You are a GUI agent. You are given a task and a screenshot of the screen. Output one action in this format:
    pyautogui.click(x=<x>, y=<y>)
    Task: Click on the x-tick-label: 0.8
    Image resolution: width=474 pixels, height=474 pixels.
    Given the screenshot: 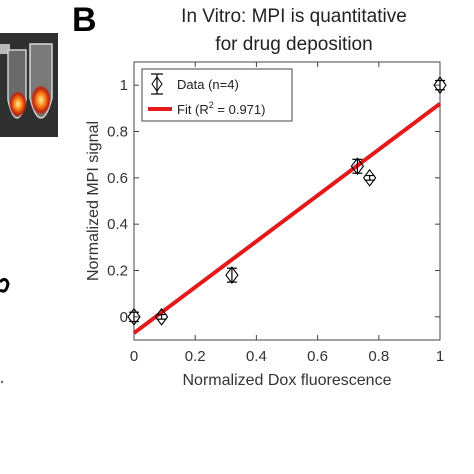 What is the action you would take?
    pyautogui.click(x=378, y=356)
    